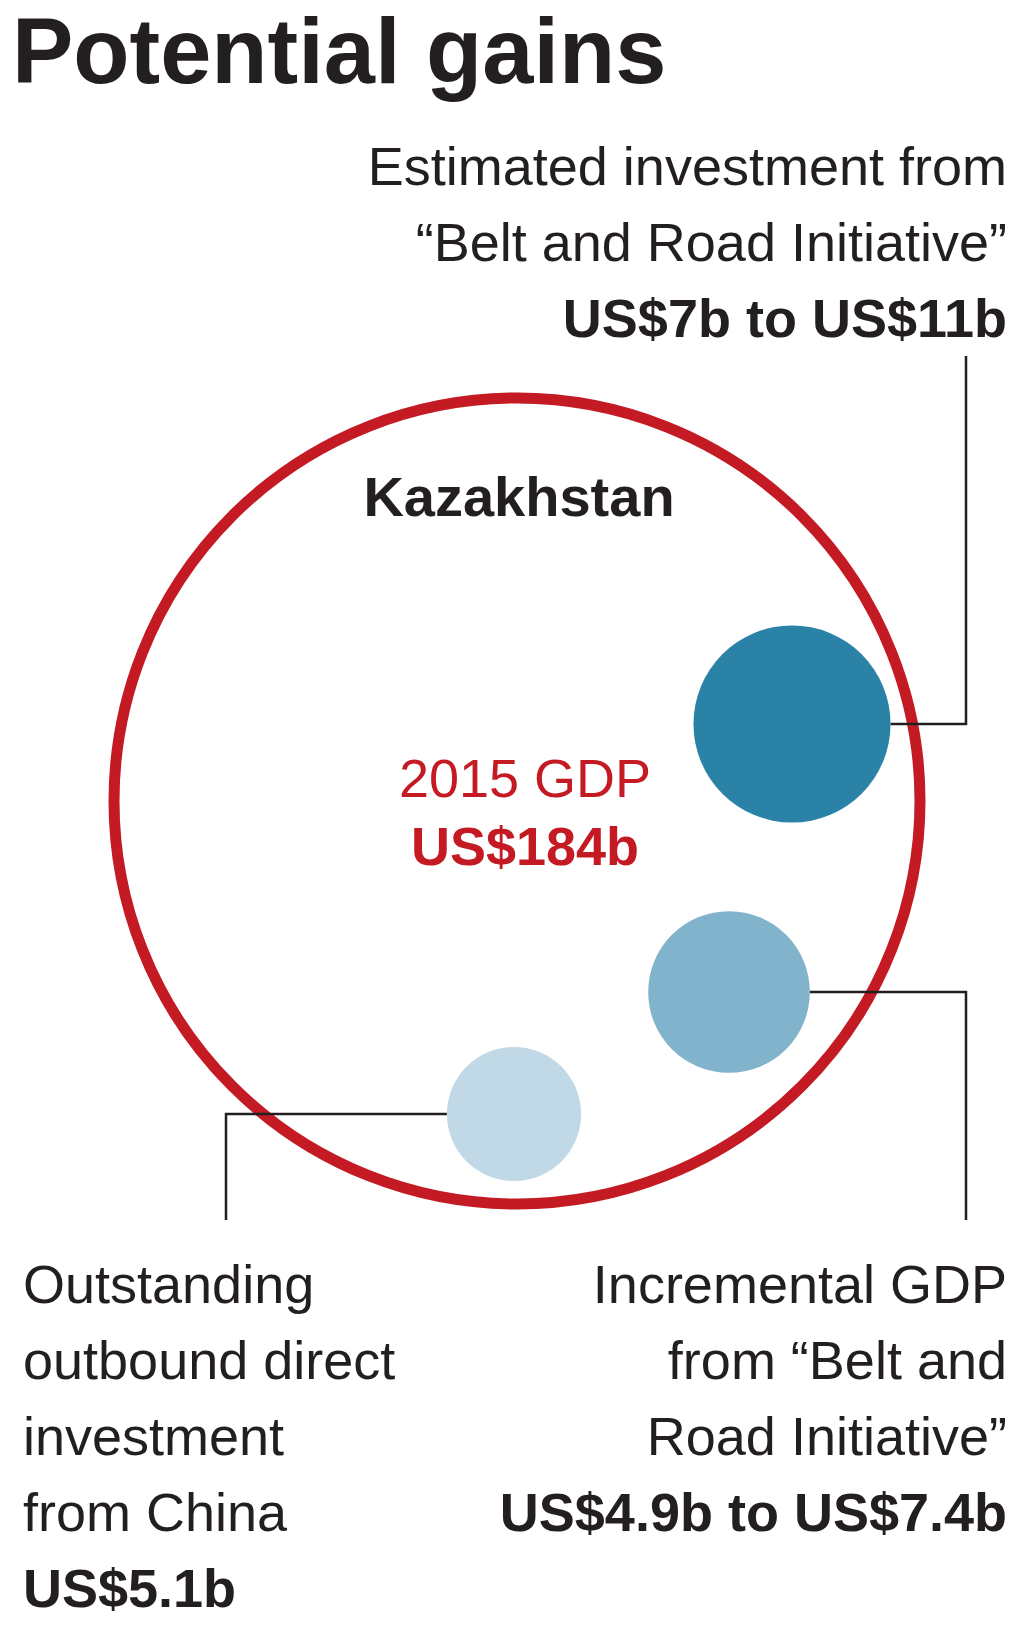  I want to click on data-label: US$5.1b, so click(130, 1588).